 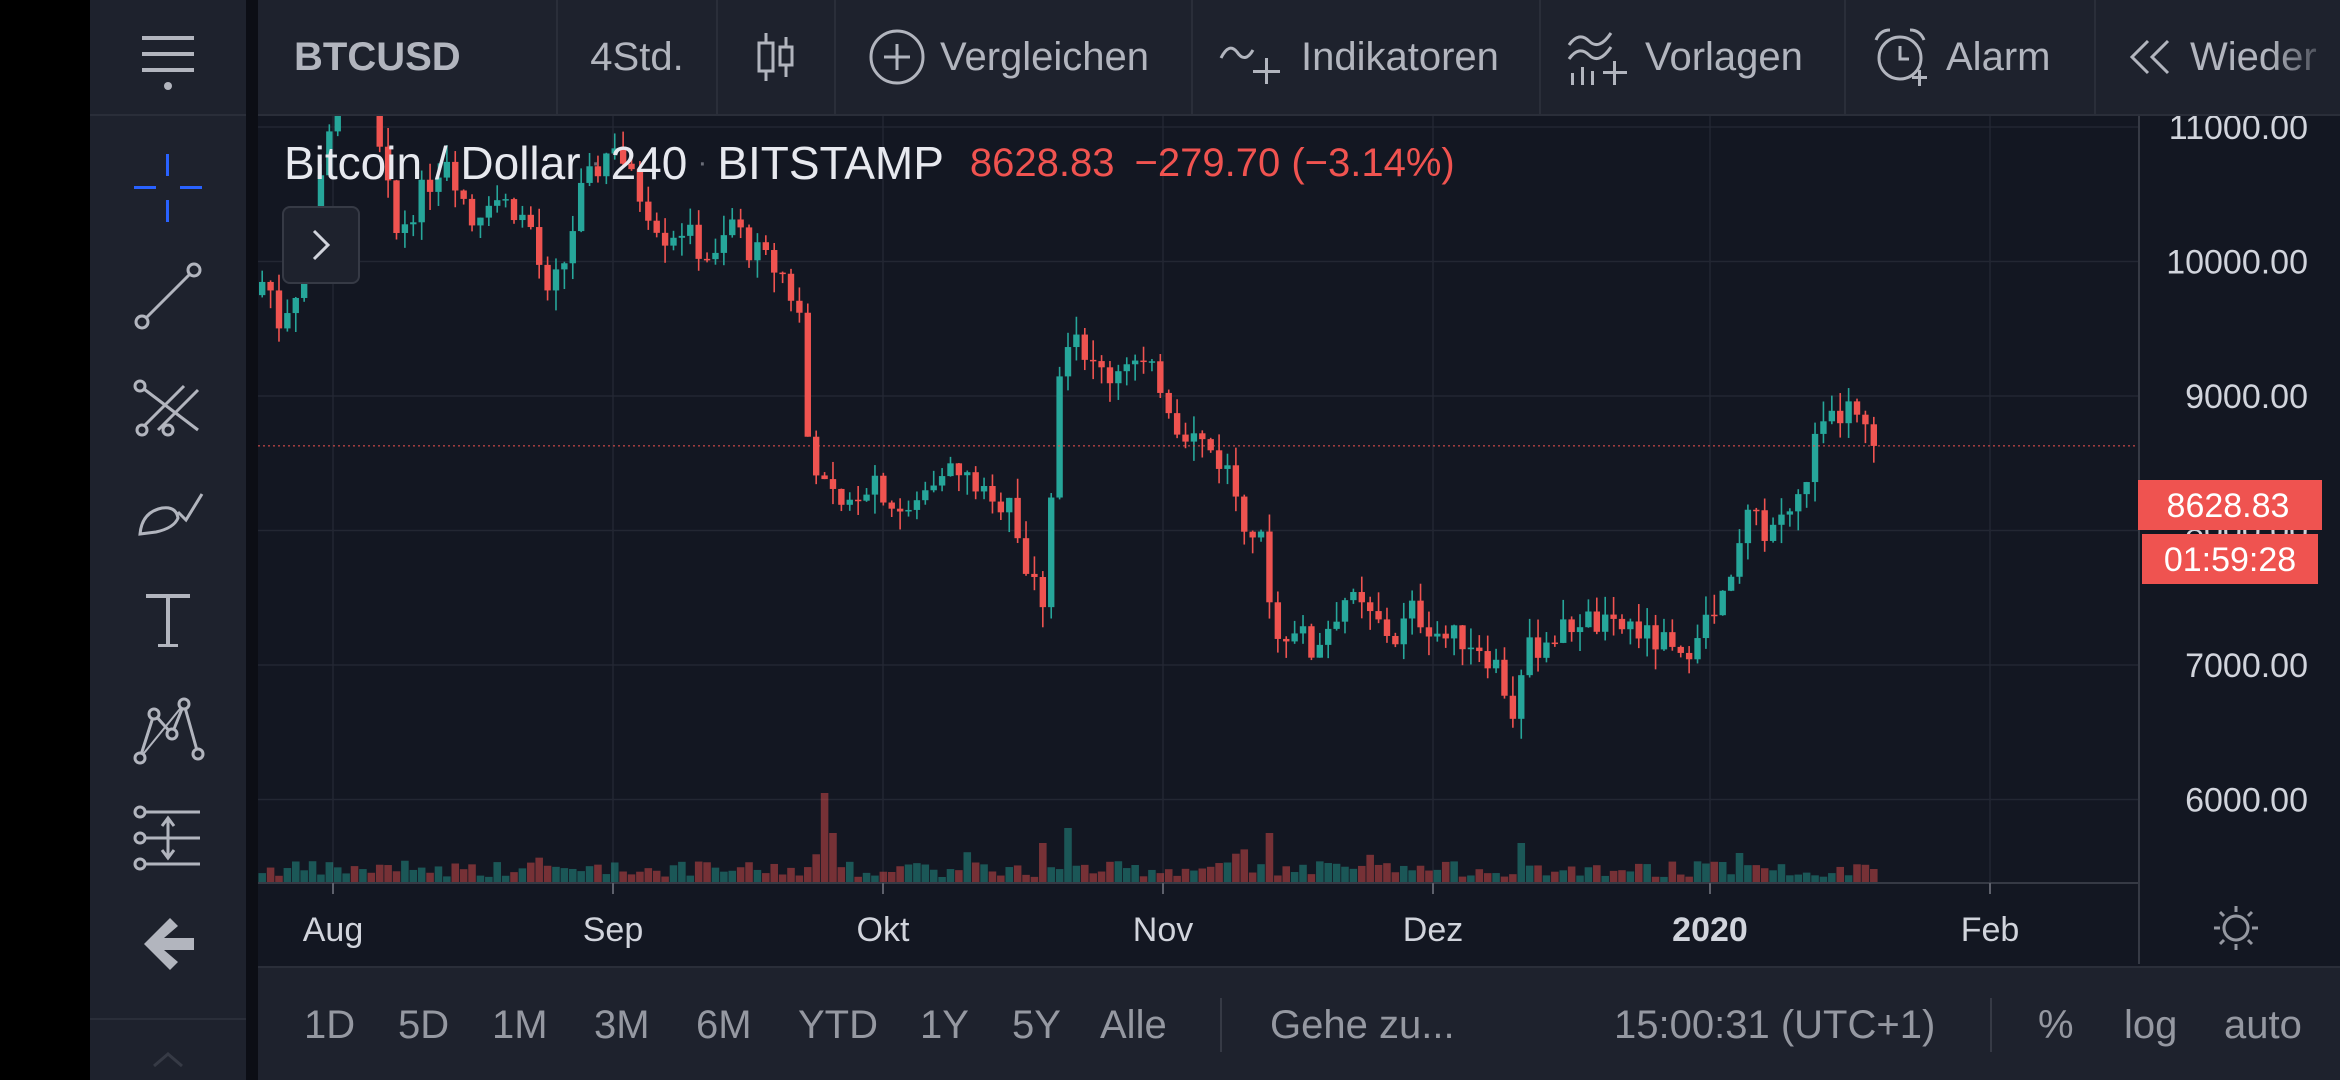 I want to click on range-1m: 1M, so click(x=520, y=1024).